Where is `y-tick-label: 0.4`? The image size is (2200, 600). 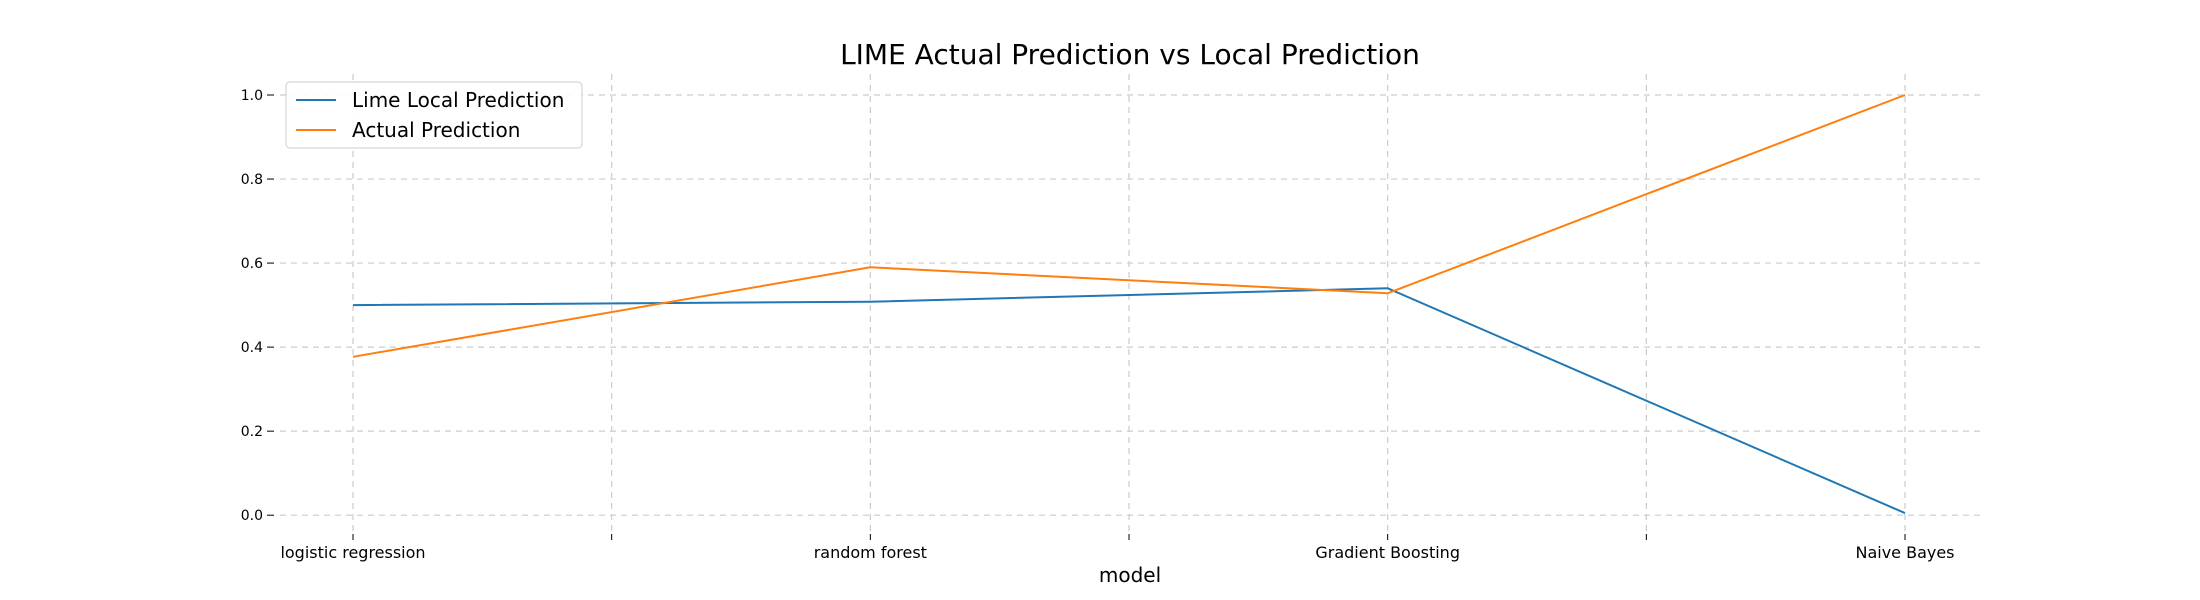 y-tick-label: 0.4 is located at coordinates (252, 348).